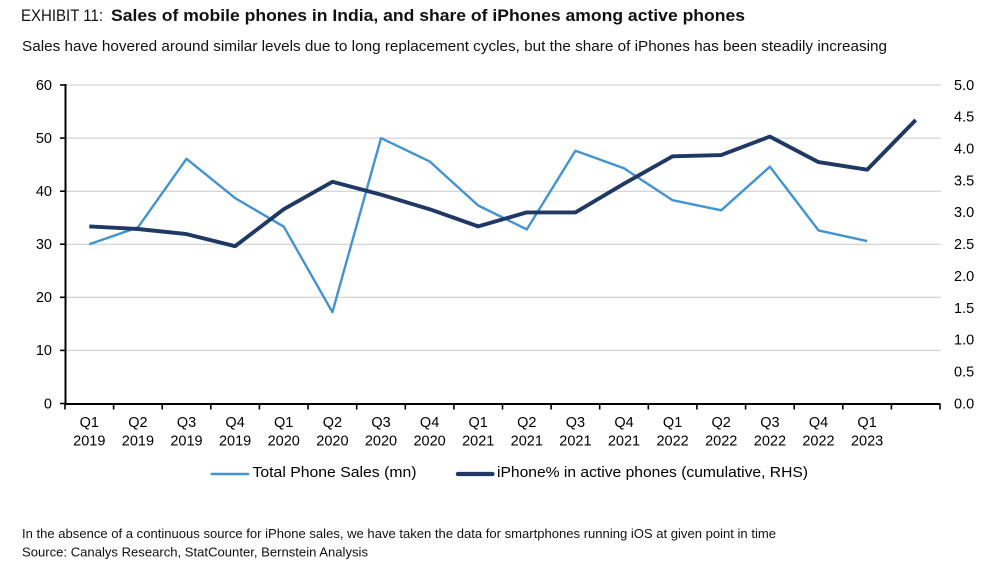 The height and width of the screenshot is (570, 1000). What do you see at coordinates (964, 373) in the screenshot?
I see `svg-text: 0.5` at bounding box center [964, 373].